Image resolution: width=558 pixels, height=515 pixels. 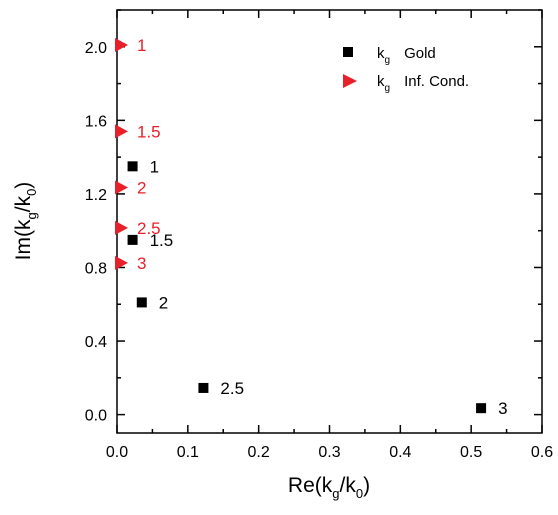 I want to click on point-label-gold: 3, so click(x=502, y=408).